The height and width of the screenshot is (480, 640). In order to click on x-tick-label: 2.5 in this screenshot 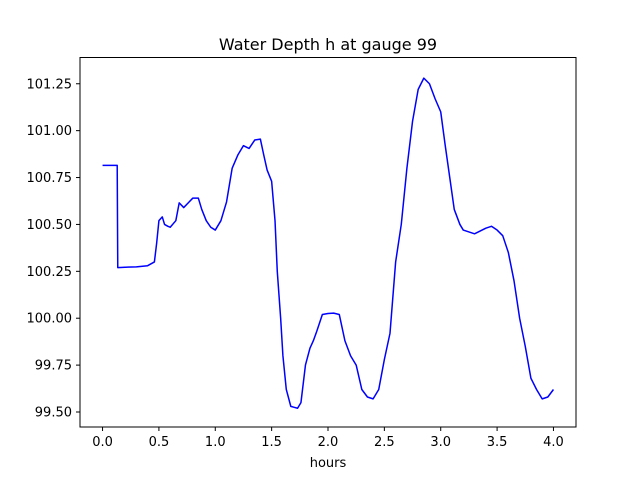, I will do `click(384, 442)`.